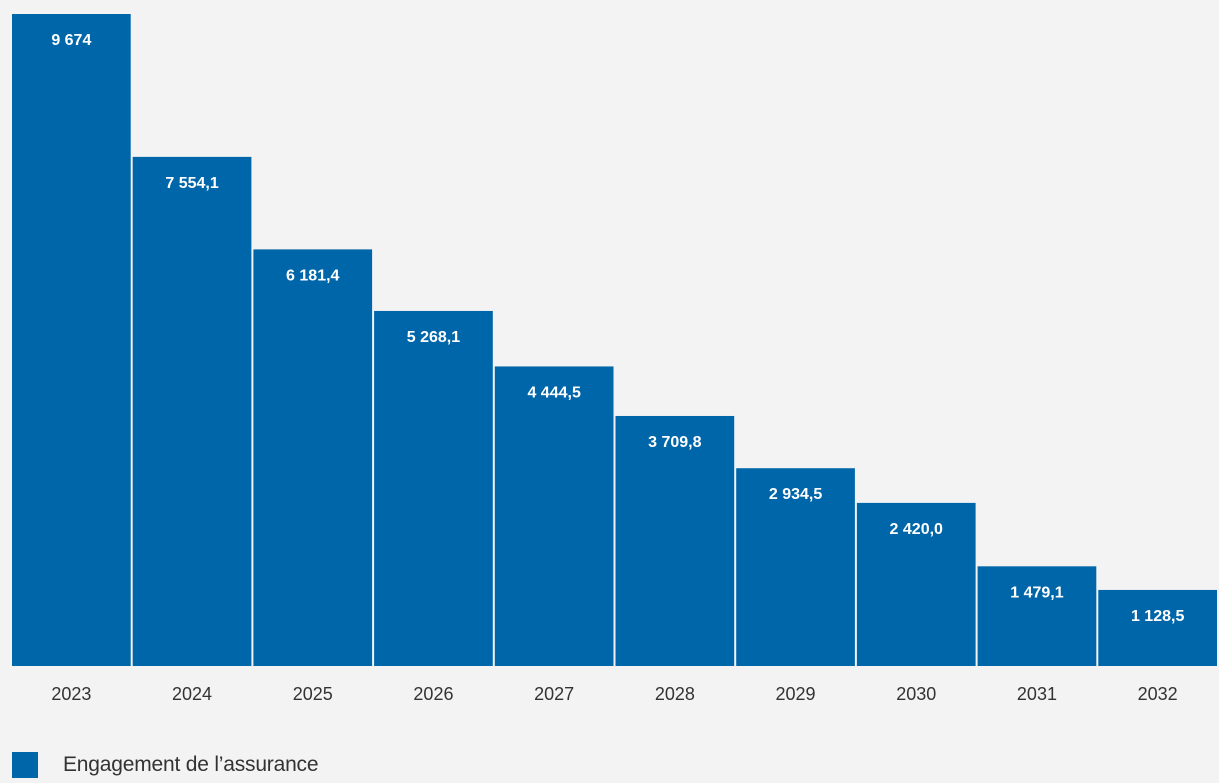 The height and width of the screenshot is (783, 1219). Describe the element at coordinates (796, 694) in the screenshot. I see `x-tick-label-2029: 2029` at that location.